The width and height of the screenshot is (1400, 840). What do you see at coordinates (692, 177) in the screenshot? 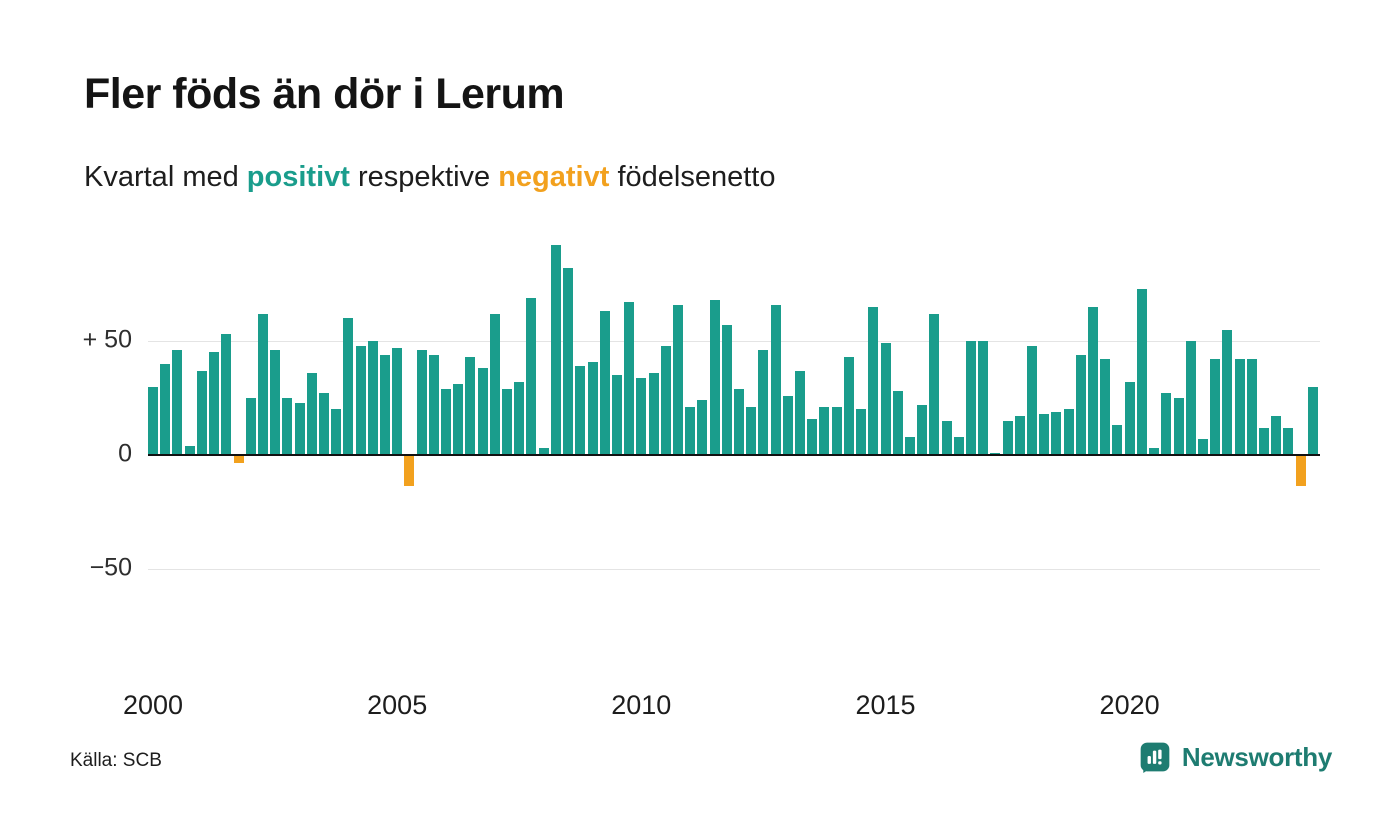
I see `subtitle-text-3: födelsenetto` at bounding box center [692, 177].